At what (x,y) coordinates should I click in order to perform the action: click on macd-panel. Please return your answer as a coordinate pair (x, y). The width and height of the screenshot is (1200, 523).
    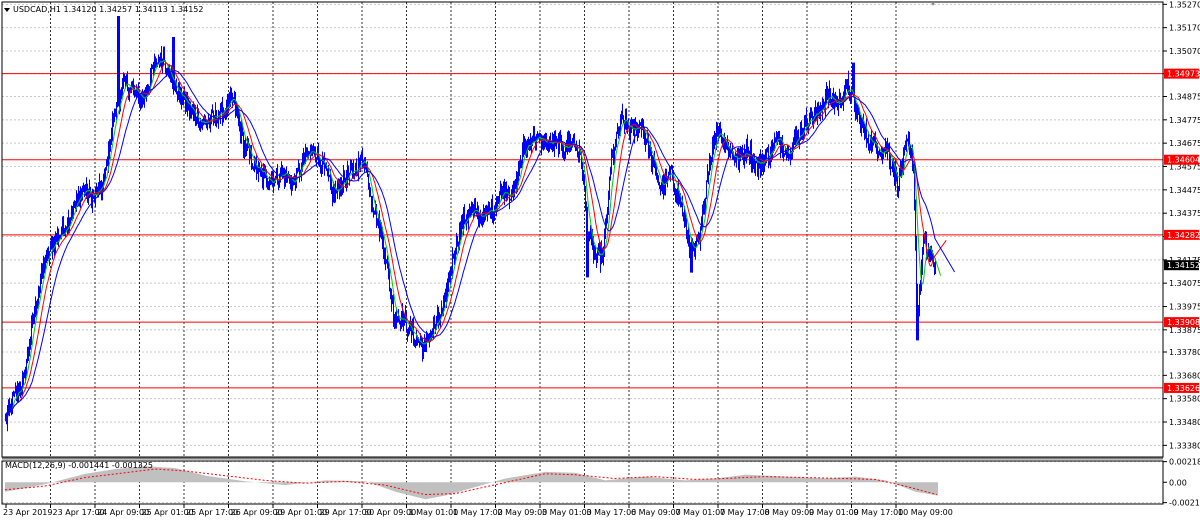
    Looking at the image, I should click on (582, 478).